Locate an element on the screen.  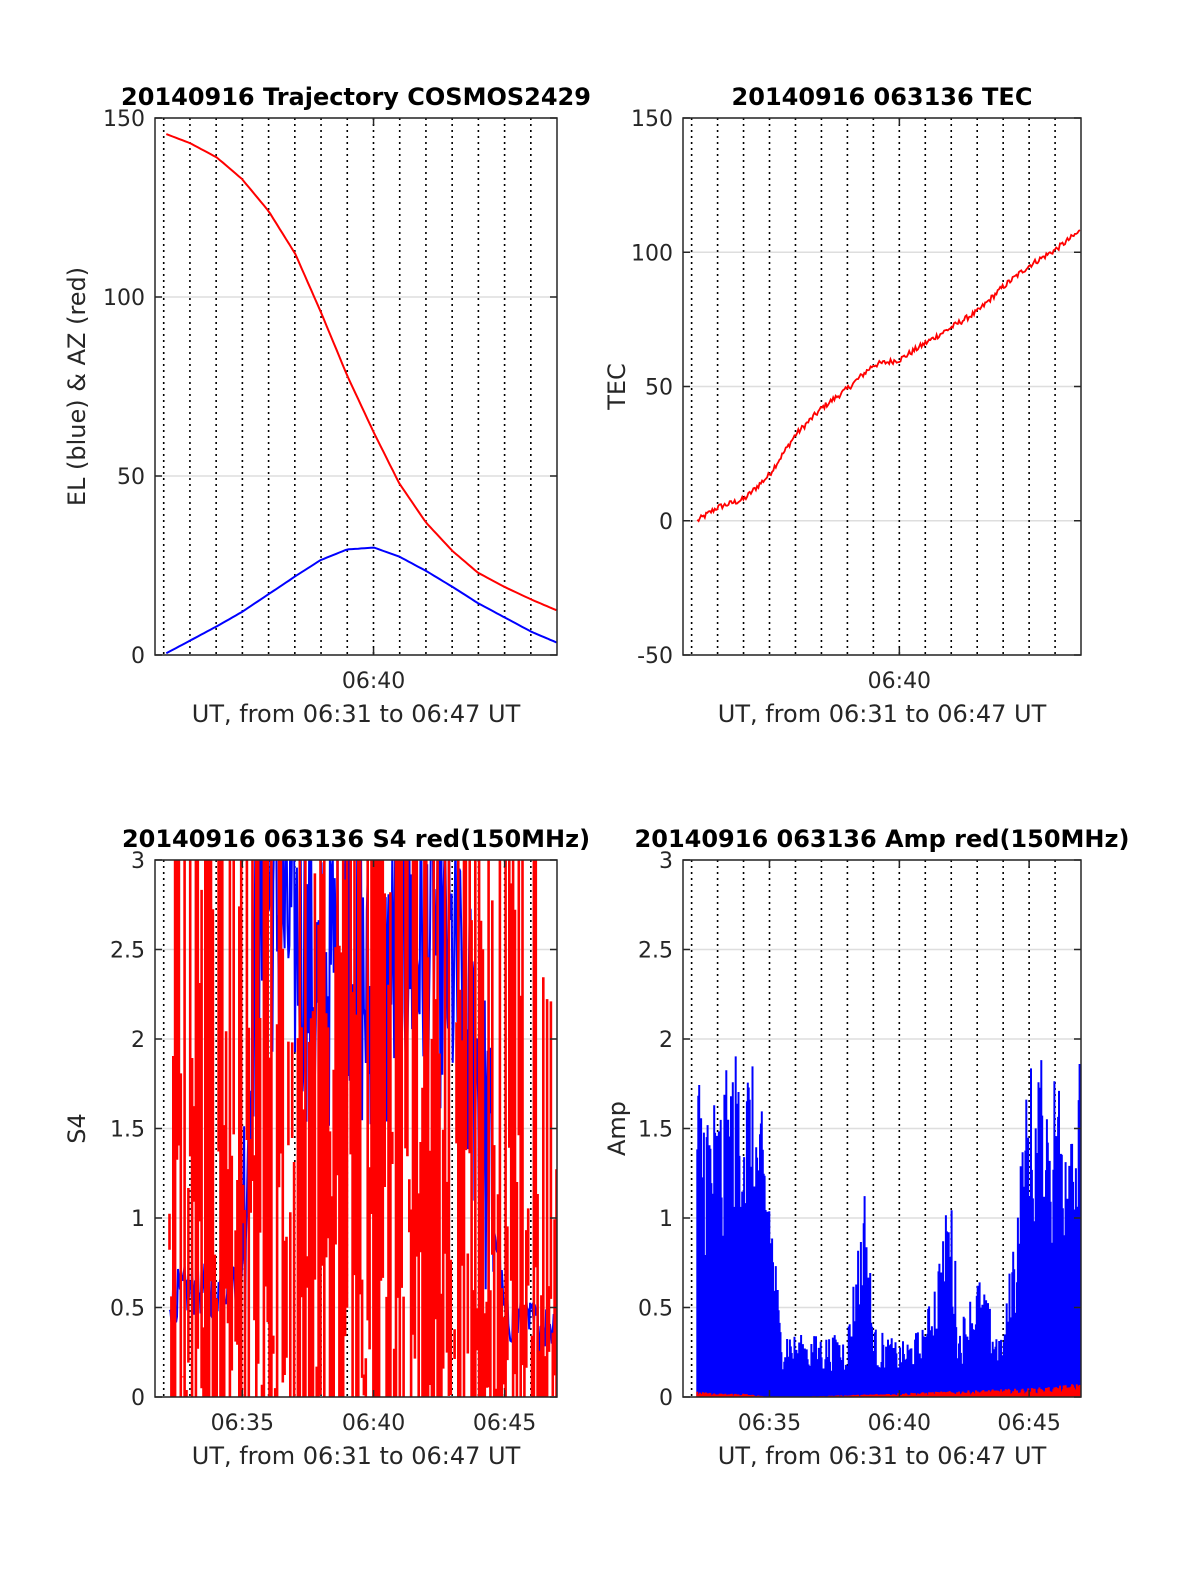
y-axis-label: S4 is located at coordinates (77, 1128).